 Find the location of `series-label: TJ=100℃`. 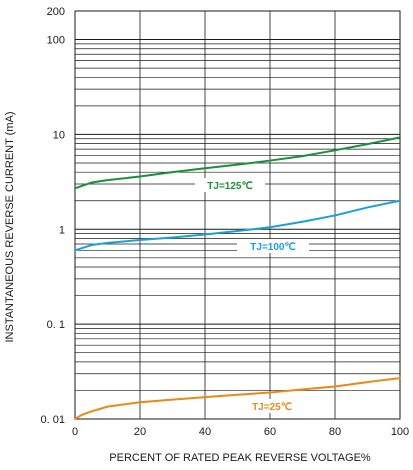

series-label: TJ=100℃ is located at coordinates (272, 247).